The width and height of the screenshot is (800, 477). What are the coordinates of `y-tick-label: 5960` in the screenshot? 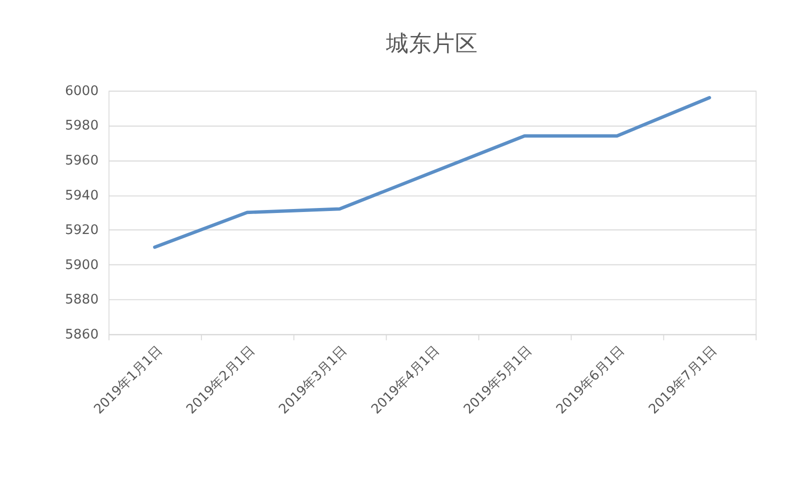 It's located at (82, 161).